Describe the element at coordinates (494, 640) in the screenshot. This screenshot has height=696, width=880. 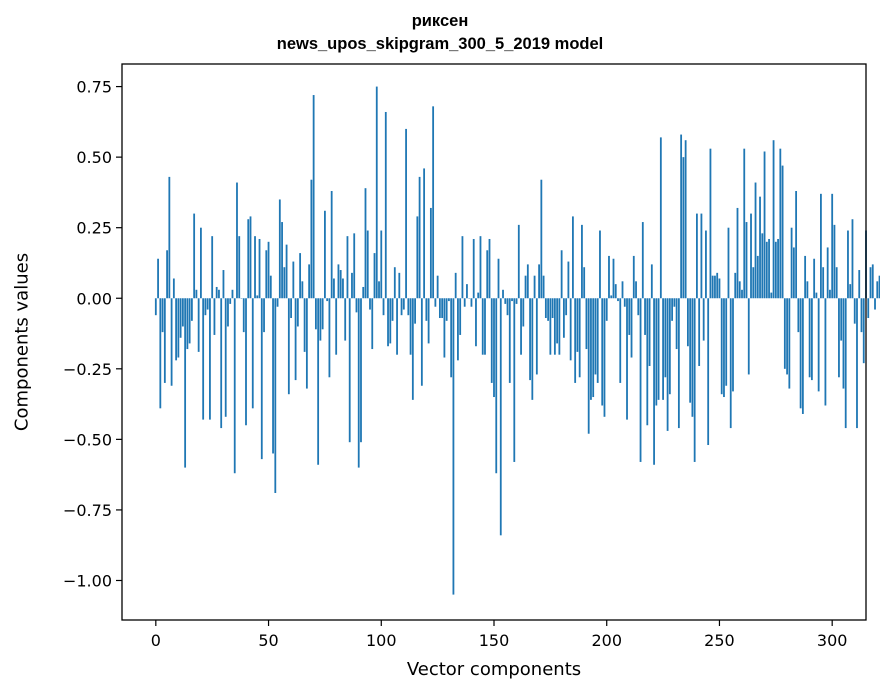
I see `x-tick-label: 150` at that location.